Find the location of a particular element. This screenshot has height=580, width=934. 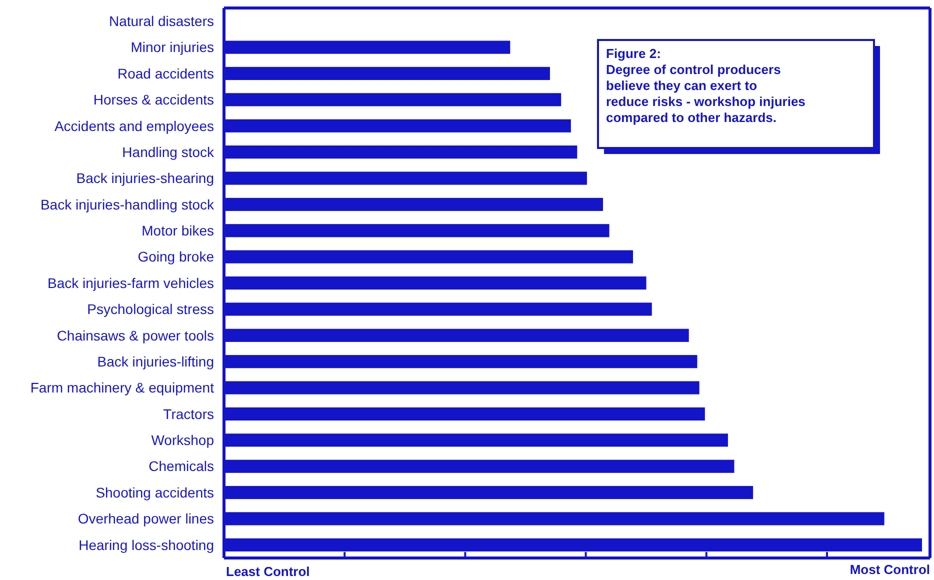

y-tick-label: Hearing loss-shooting is located at coordinates (146, 544).